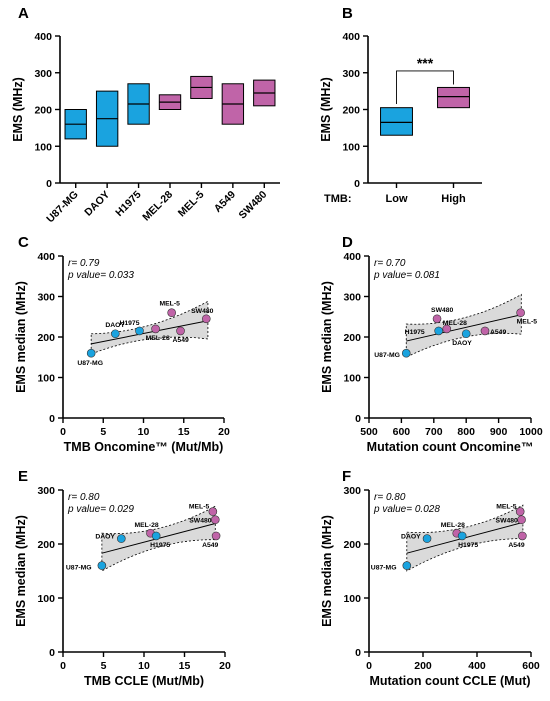 This screenshot has width=550, height=701. I want to click on x-tick-label: 500, so click(369, 432).